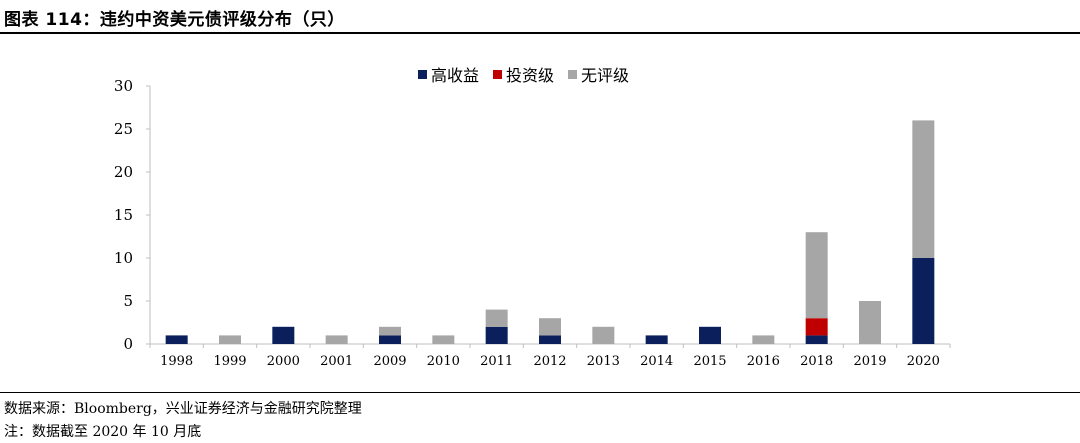 The image size is (1080, 443). Describe the element at coordinates (869, 361) in the screenshot. I see `x-tick-label: 2019` at that location.